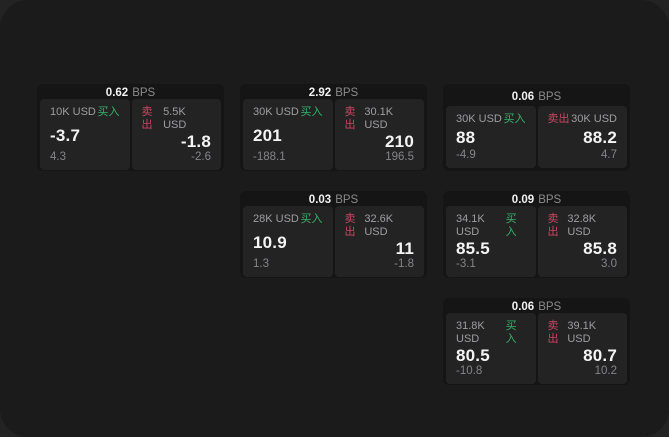 The width and height of the screenshot is (669, 437). I want to click on buy-amount: 28K USD, so click(276, 219).